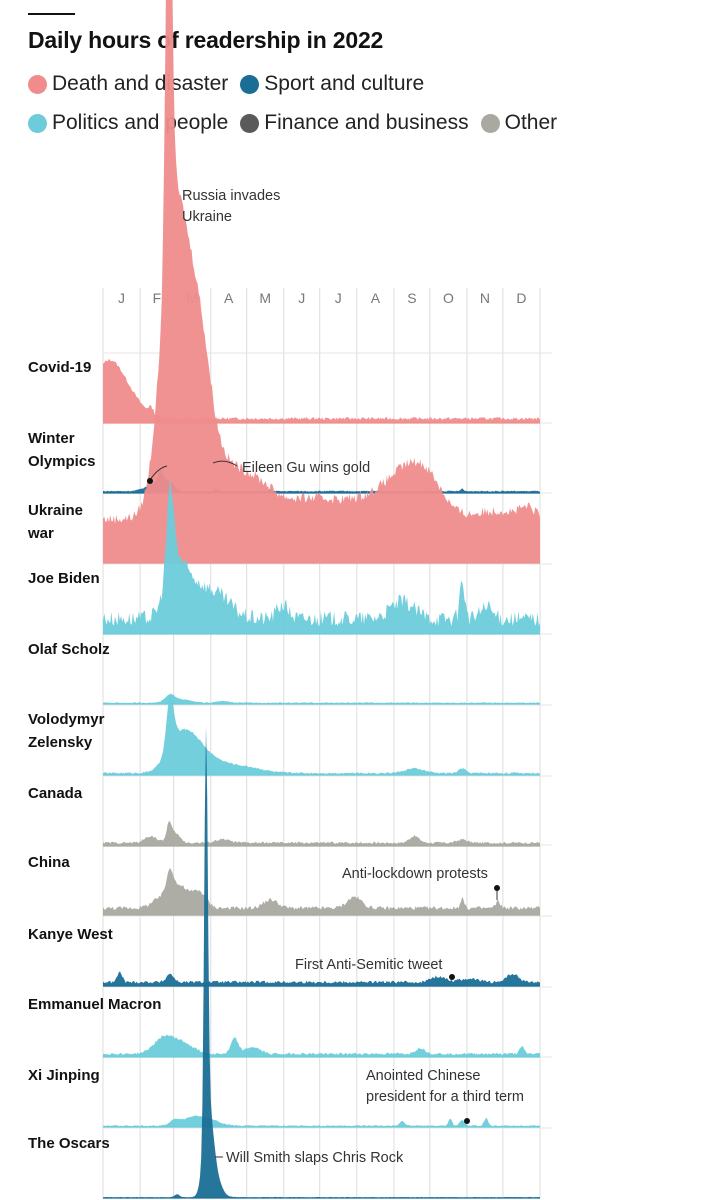 The width and height of the screenshot is (717, 1200). What do you see at coordinates (49, 862) in the screenshot?
I see `row-label-7: China` at bounding box center [49, 862].